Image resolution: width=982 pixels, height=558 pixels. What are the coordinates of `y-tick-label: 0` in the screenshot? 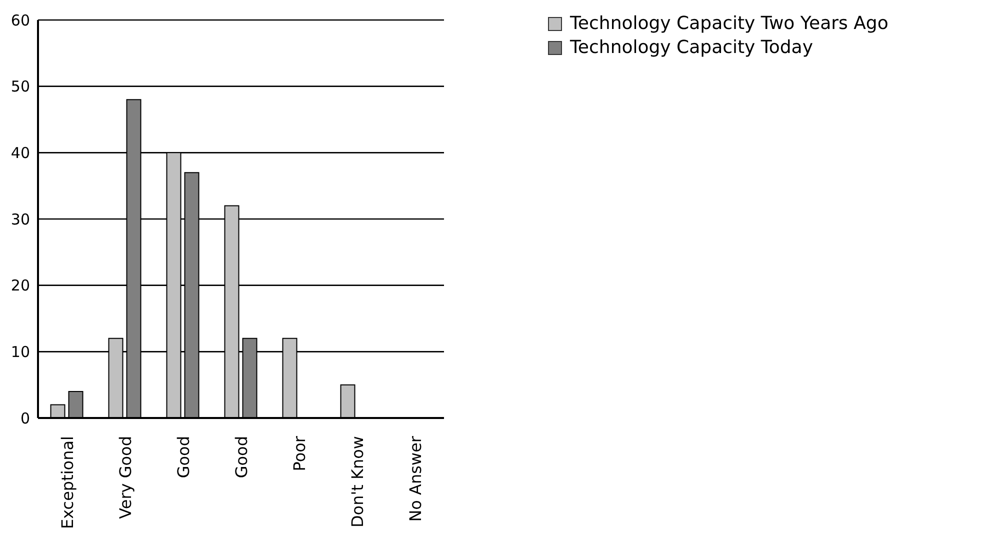 It's located at (25, 418).